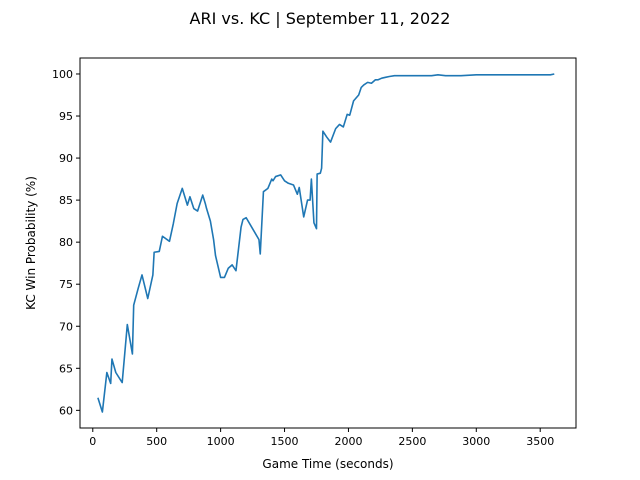 The height and width of the screenshot is (480, 640). Describe the element at coordinates (156, 441) in the screenshot. I see `x-tick-label: 500` at that location.